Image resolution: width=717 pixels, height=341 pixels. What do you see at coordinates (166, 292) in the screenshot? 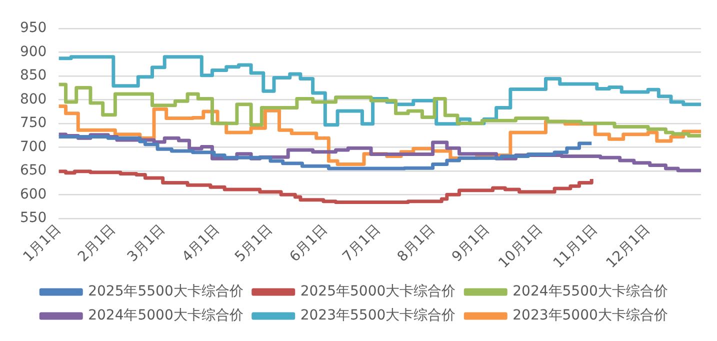
I see `legend-label: 2025年5500大卡综合价` at bounding box center [166, 292].